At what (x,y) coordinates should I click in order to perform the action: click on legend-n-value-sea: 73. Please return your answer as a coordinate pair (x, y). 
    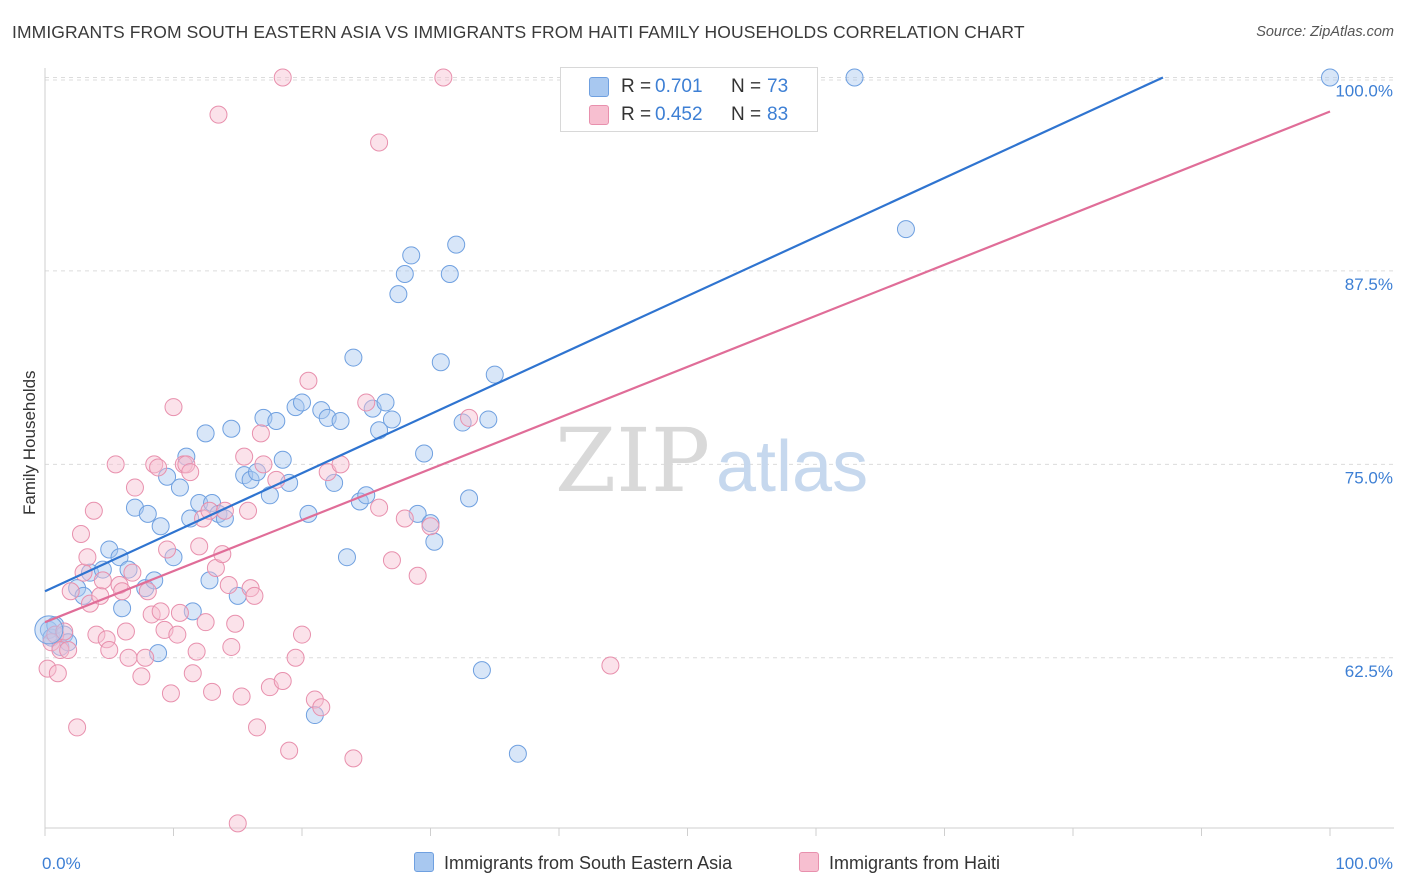
    Looking at the image, I should click on (778, 86).